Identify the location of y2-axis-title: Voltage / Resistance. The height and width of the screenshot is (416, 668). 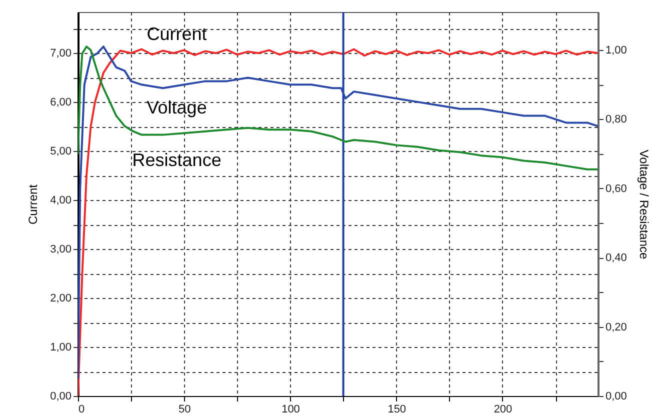
(643, 205).